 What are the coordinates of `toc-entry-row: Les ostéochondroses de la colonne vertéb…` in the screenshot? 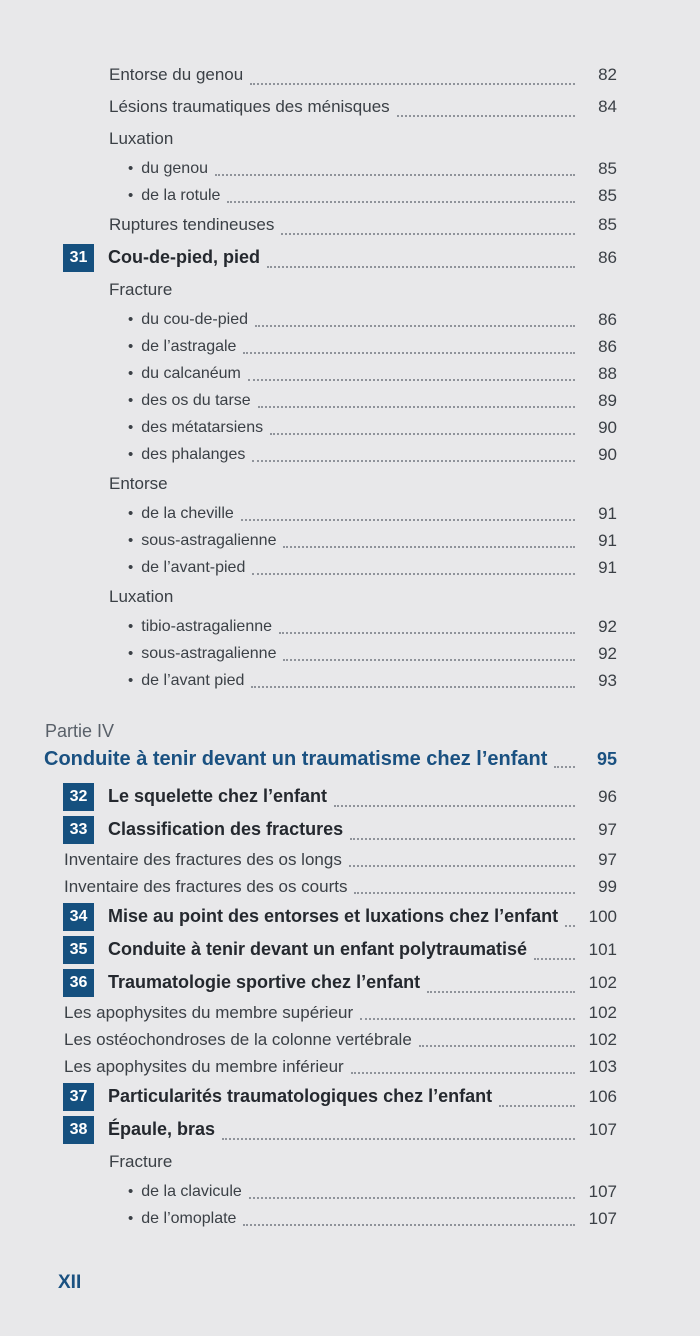 It's located at (330, 1039).